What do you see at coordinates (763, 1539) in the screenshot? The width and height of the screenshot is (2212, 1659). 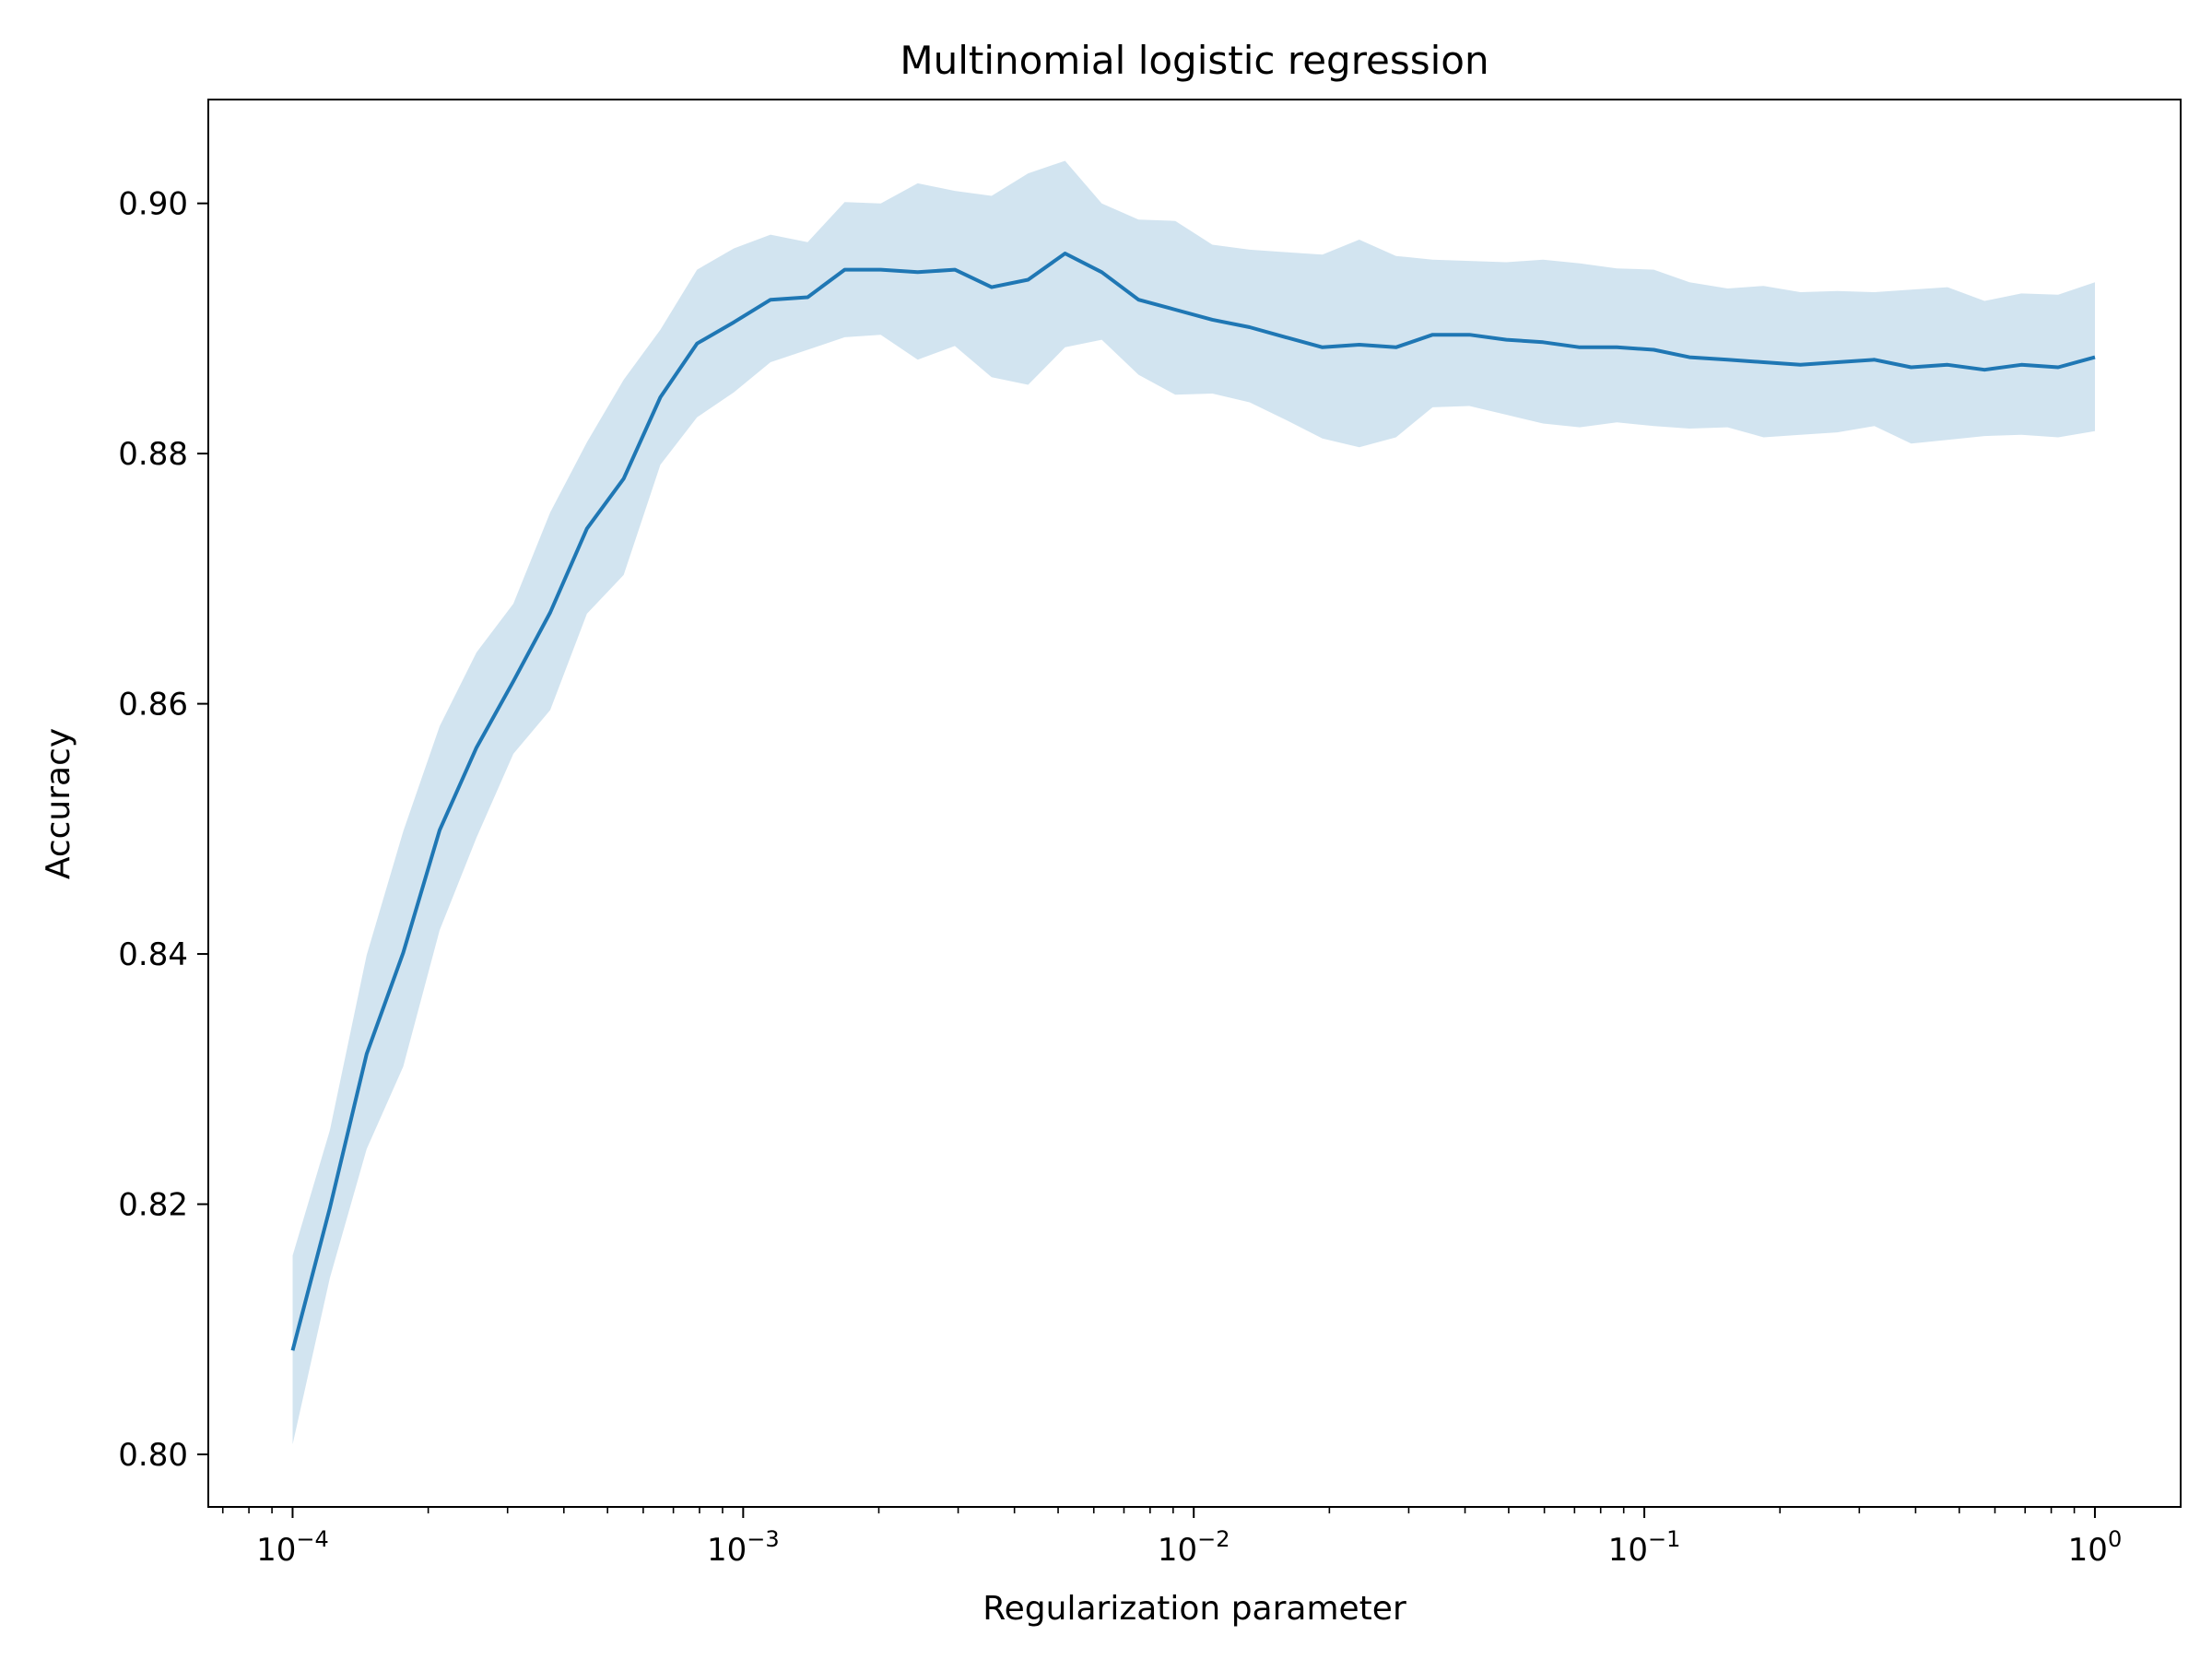 I see `x-tick-label-exponent: −3` at bounding box center [763, 1539].